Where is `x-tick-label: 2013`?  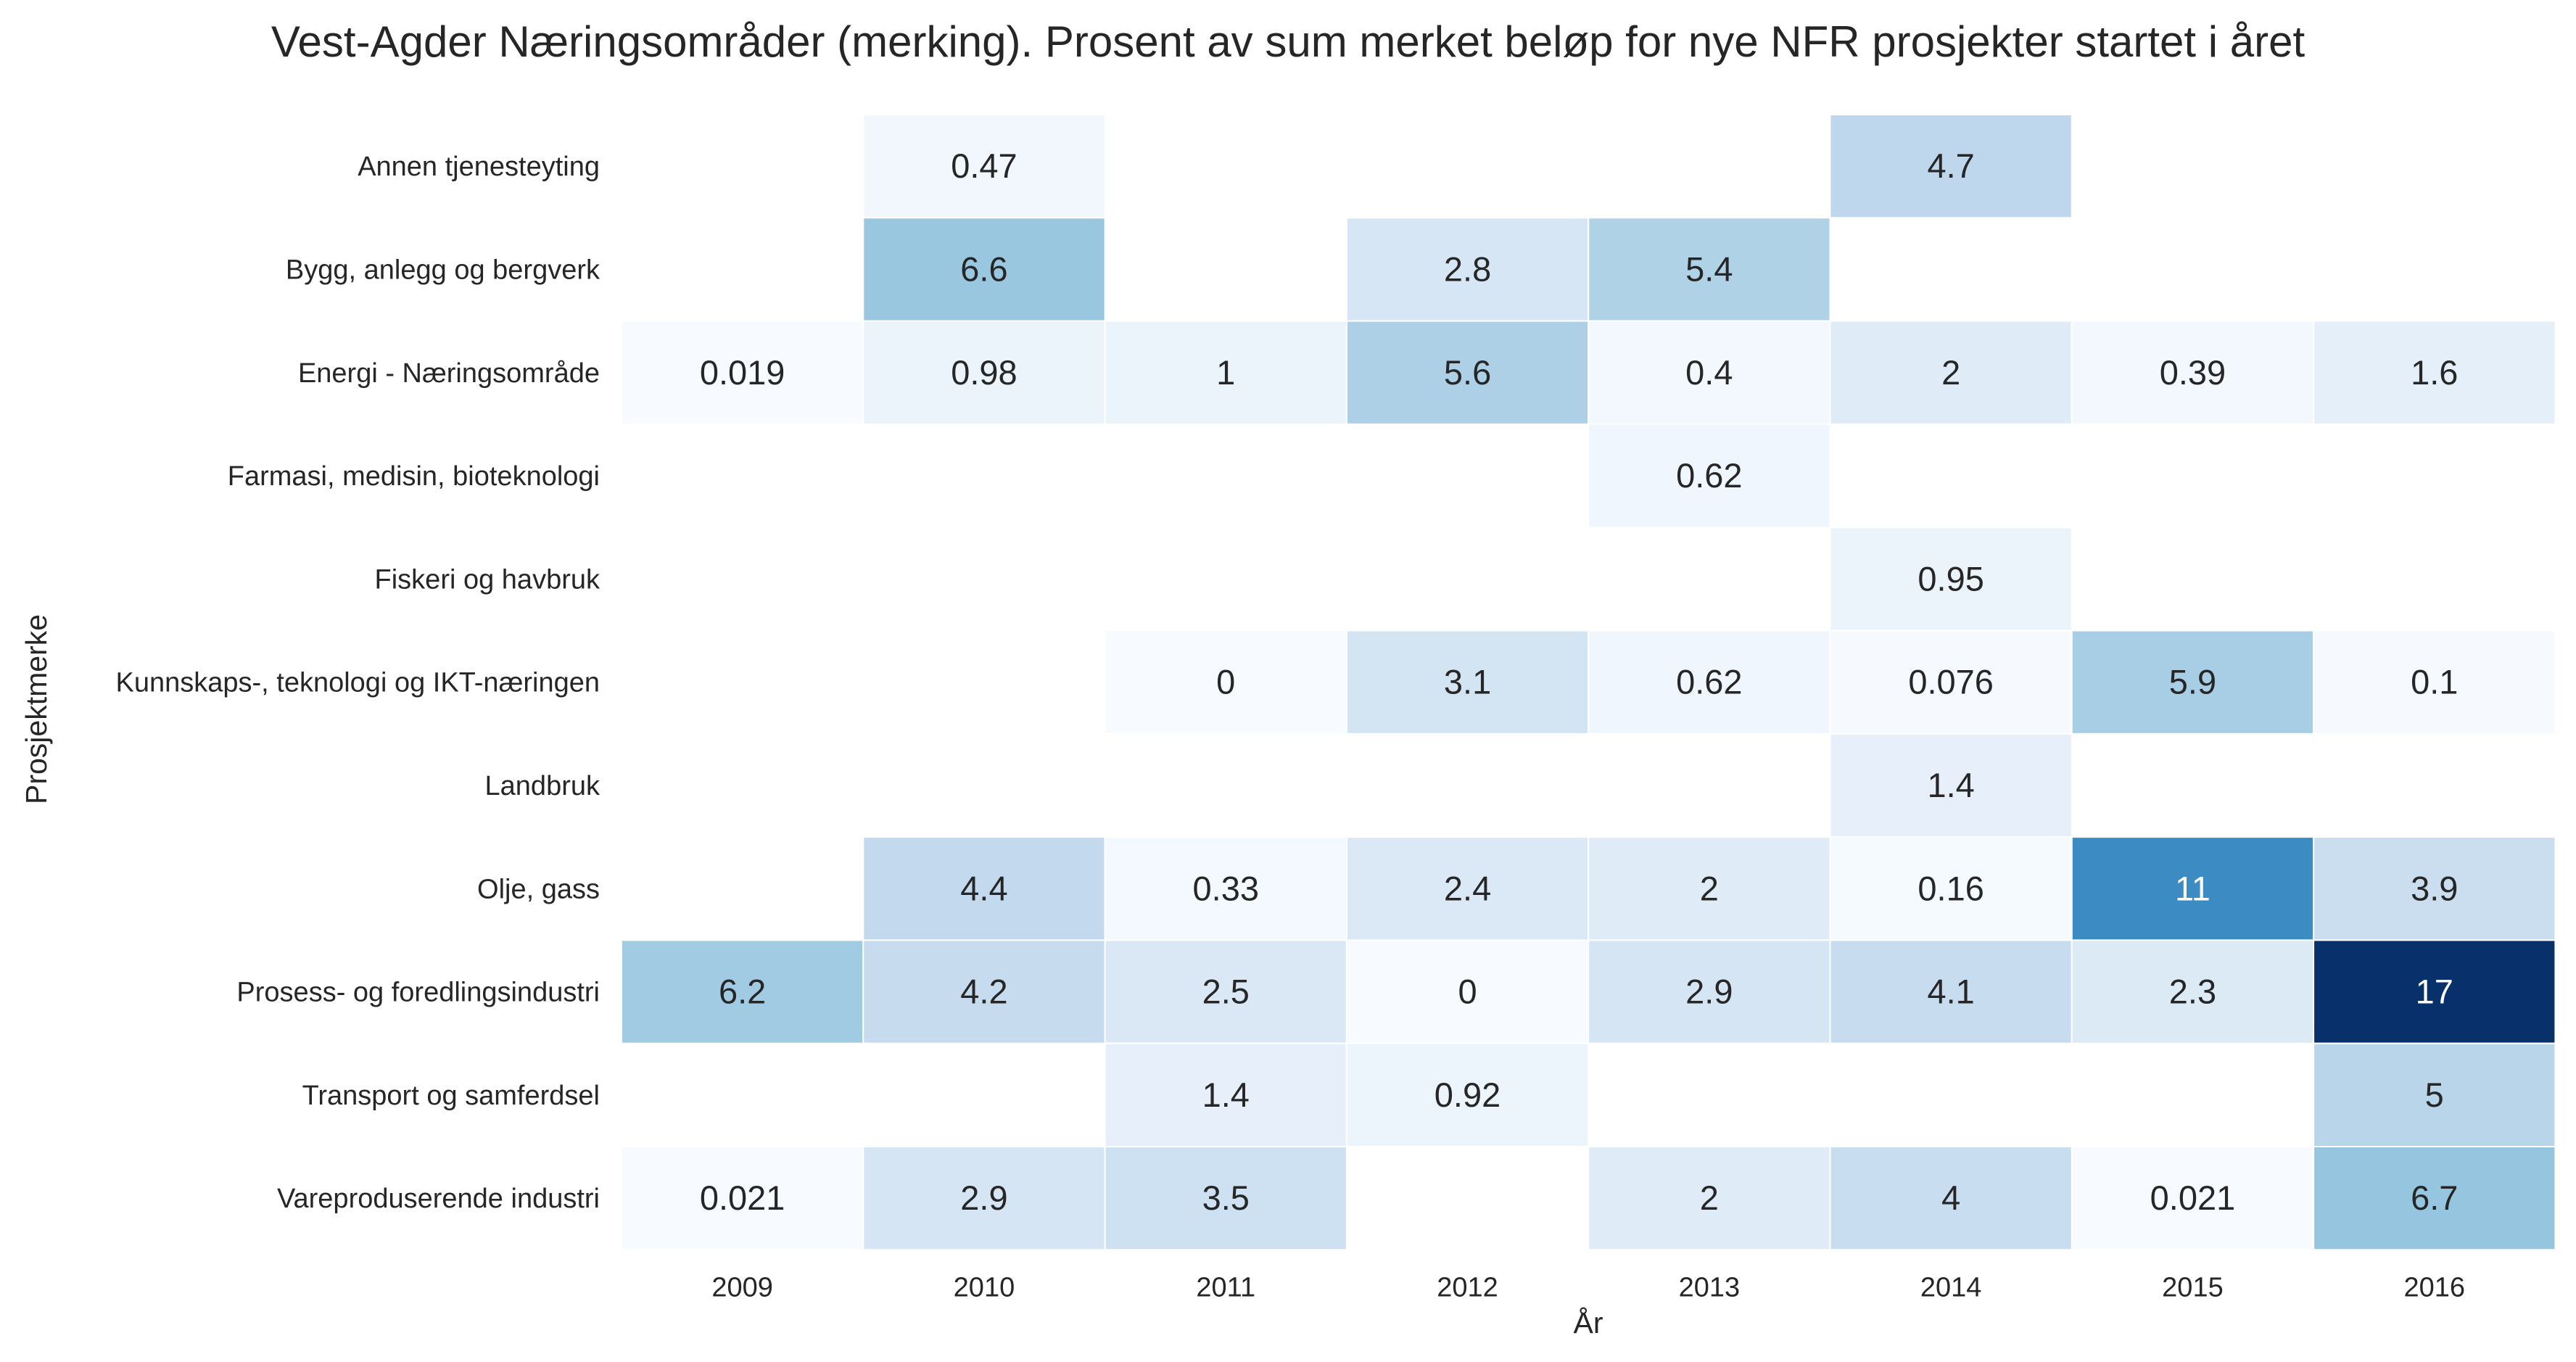
x-tick-label: 2013 is located at coordinates (1710, 1287).